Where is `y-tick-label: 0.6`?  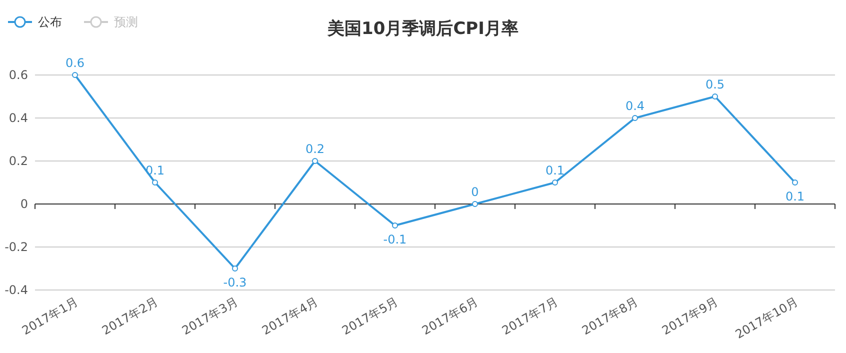 y-tick-label: 0.6 is located at coordinates (18, 75).